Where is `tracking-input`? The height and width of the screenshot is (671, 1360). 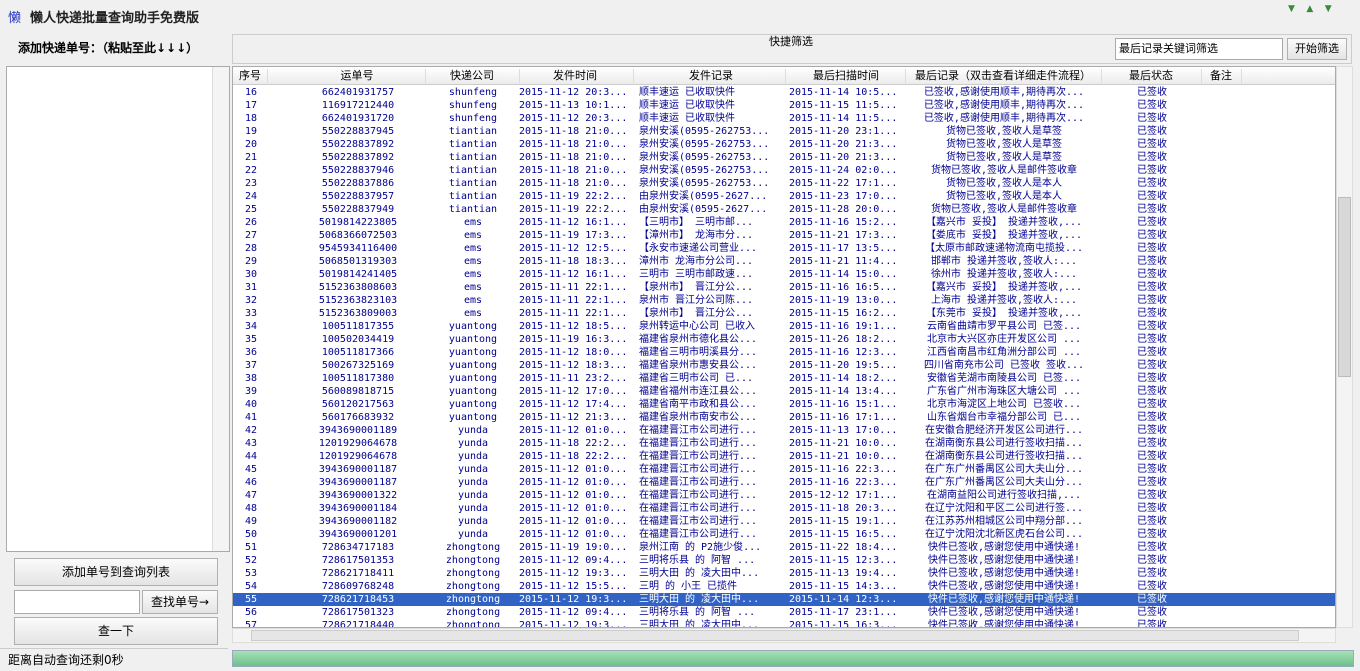
tracking-input is located at coordinates (118, 309).